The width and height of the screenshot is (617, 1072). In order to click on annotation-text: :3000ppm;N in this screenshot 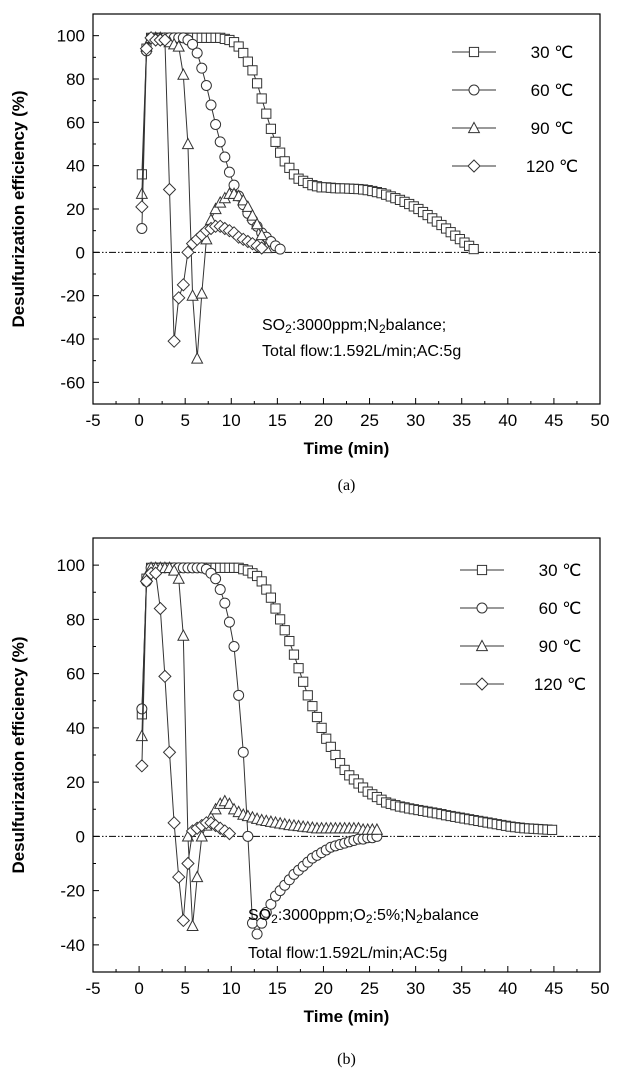, I will do `click(335, 325)`.